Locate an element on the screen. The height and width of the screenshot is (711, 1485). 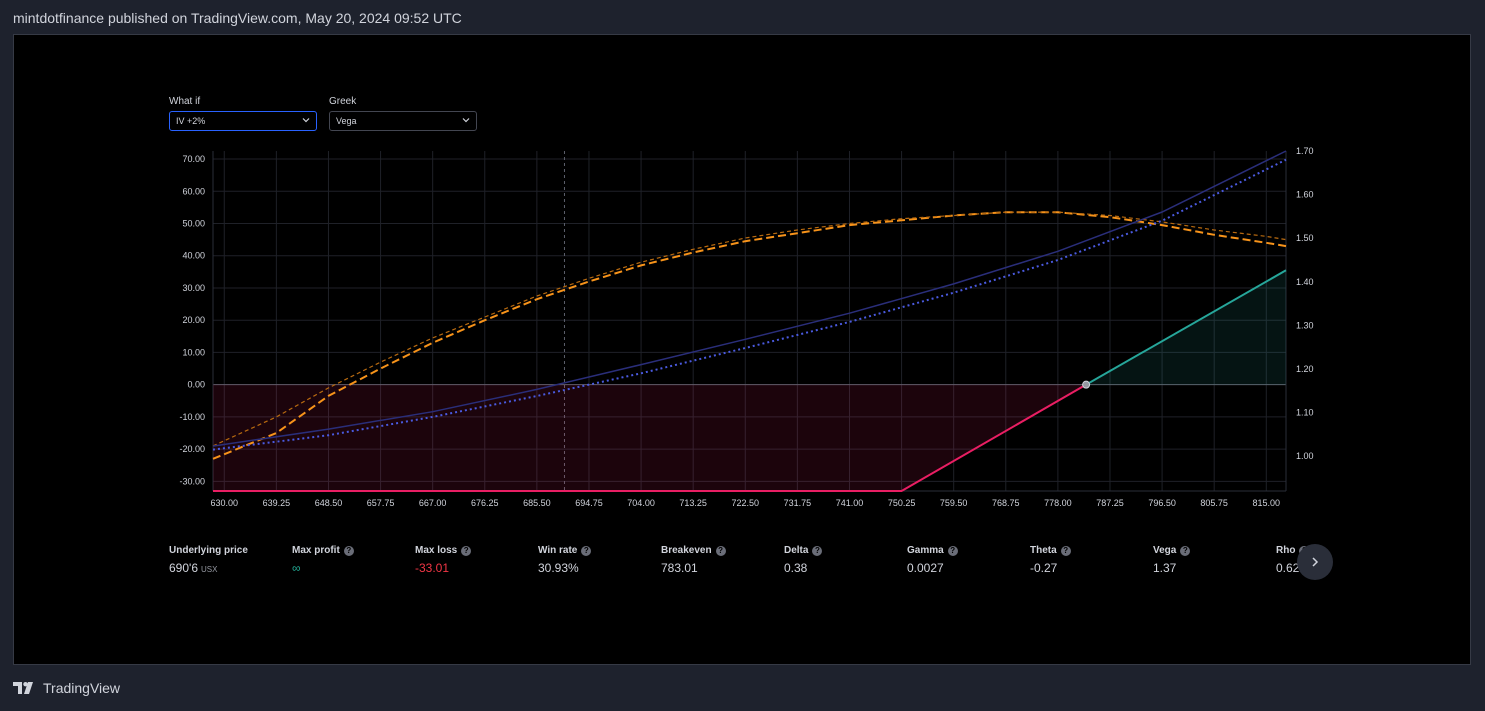
greek-select: Vega is located at coordinates (403, 121).